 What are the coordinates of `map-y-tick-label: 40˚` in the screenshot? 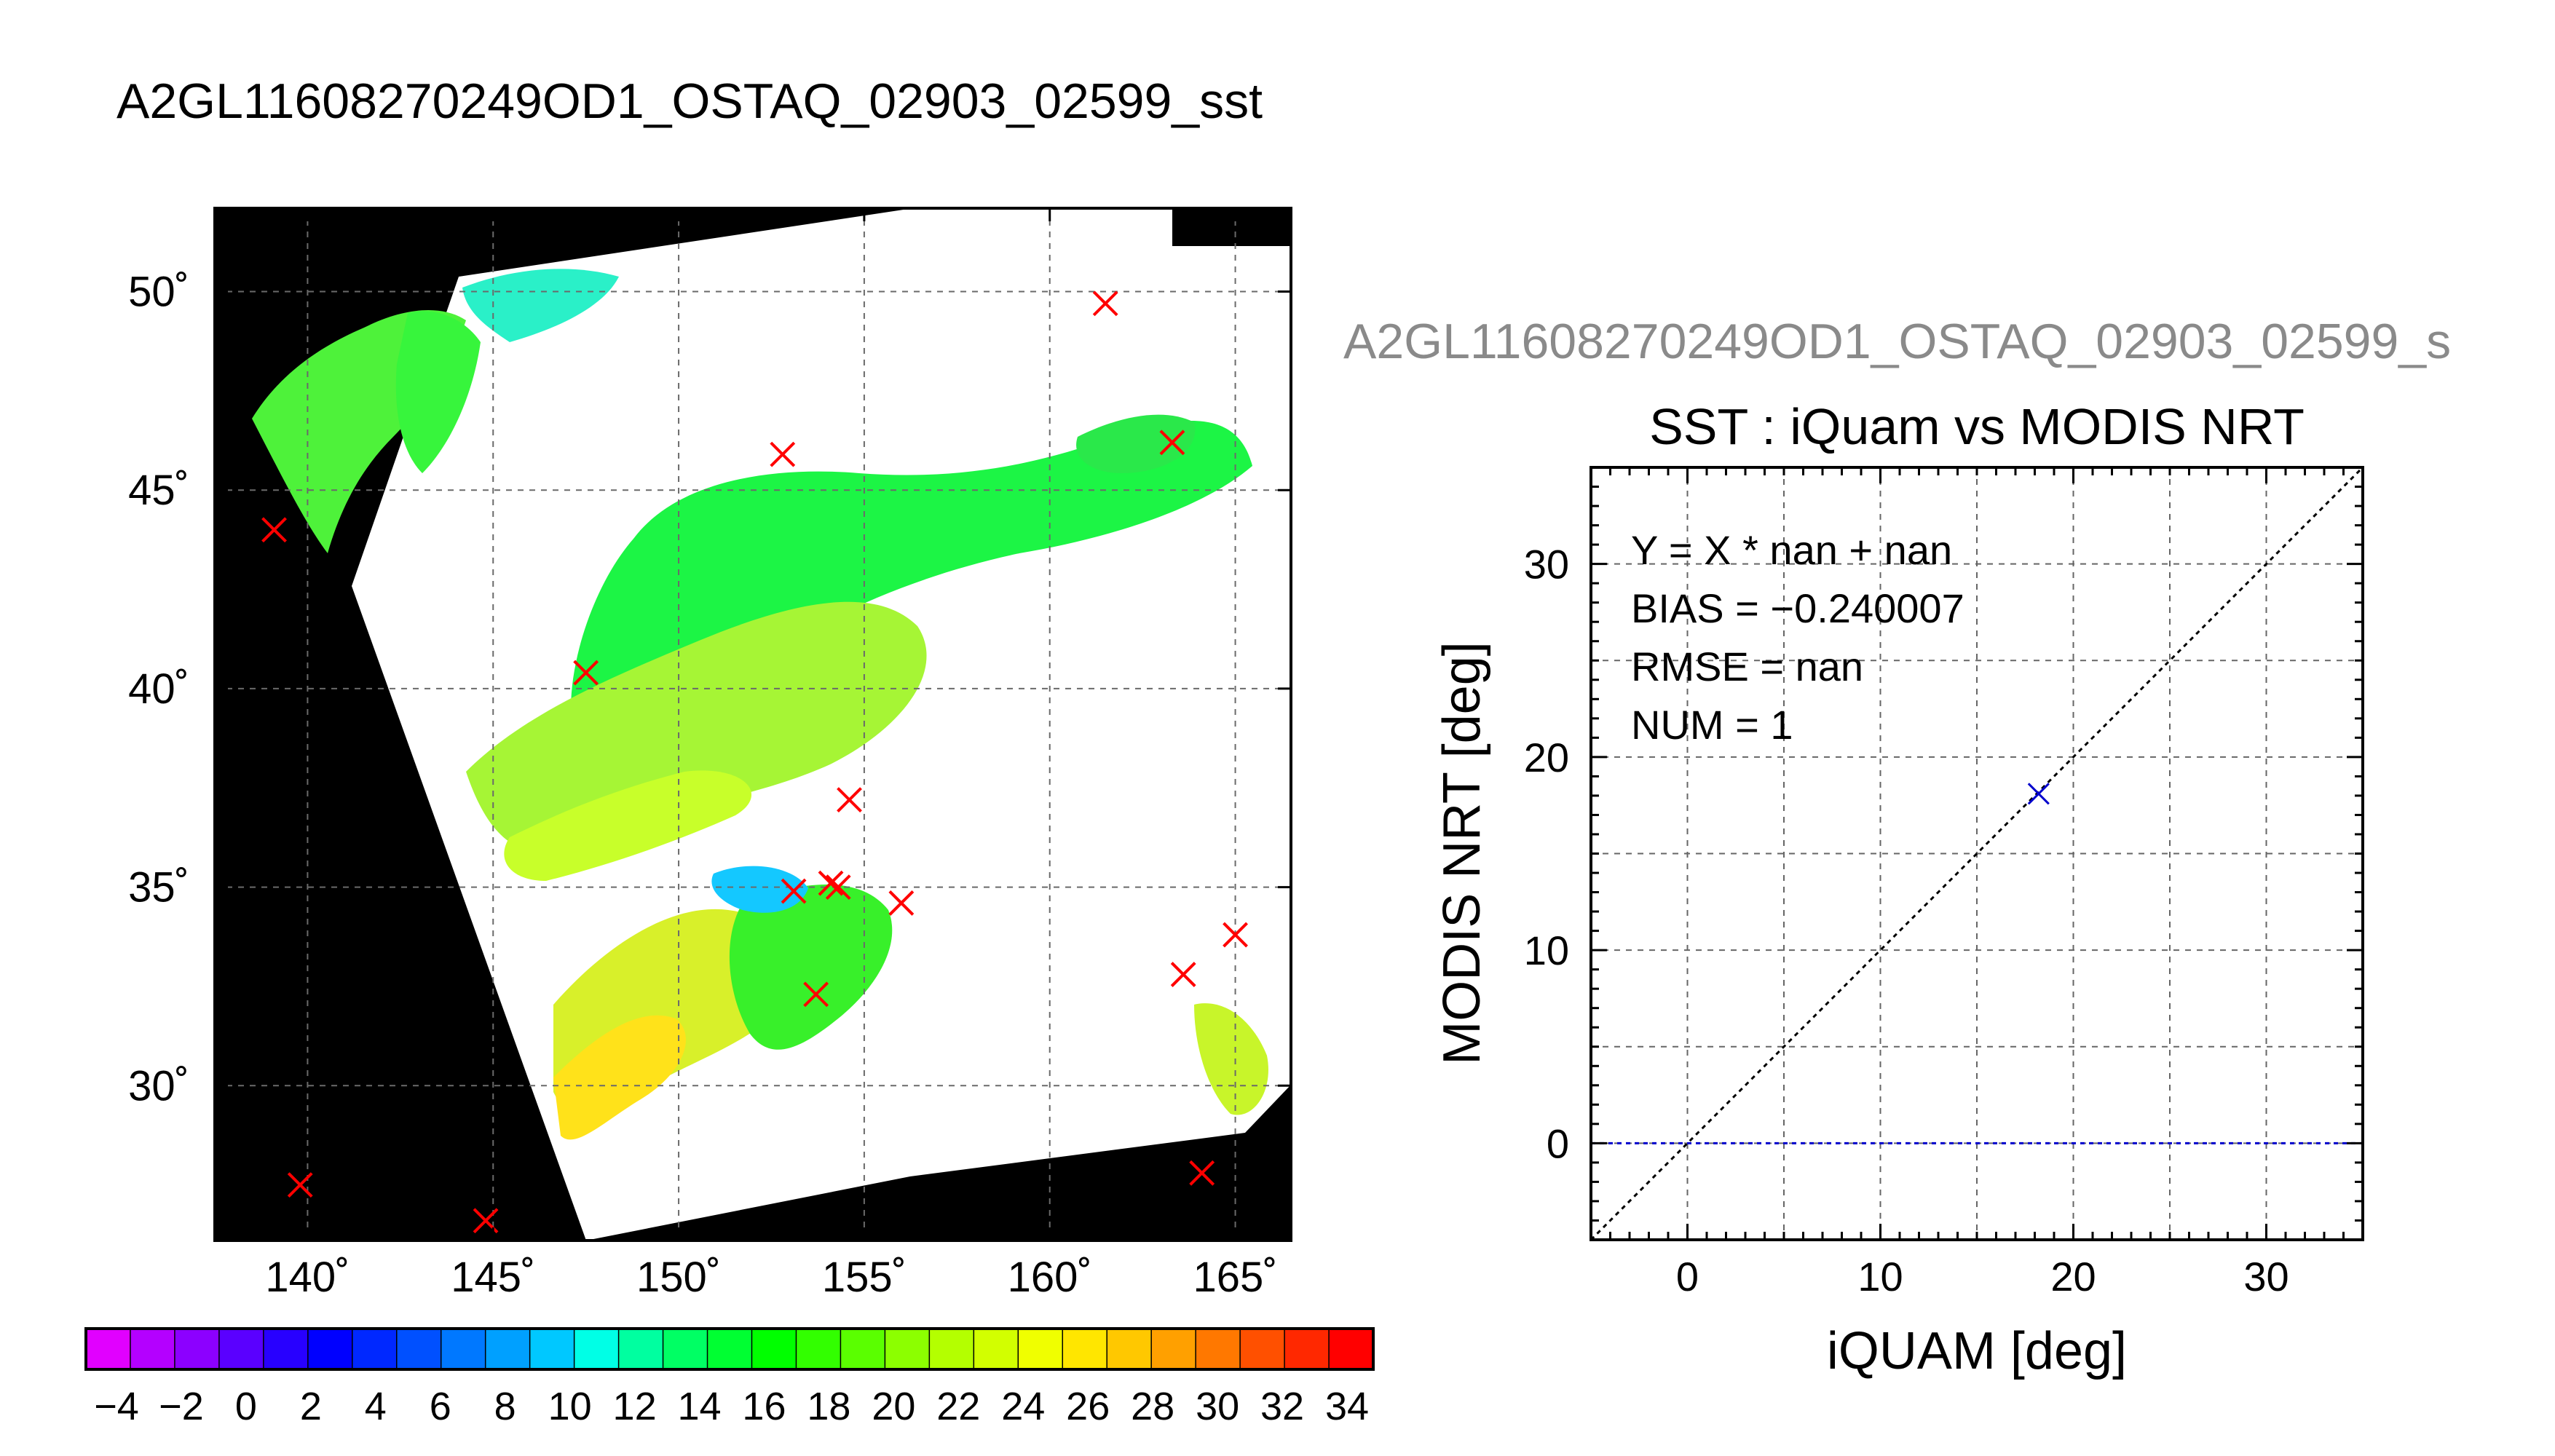 It's located at (158, 689).